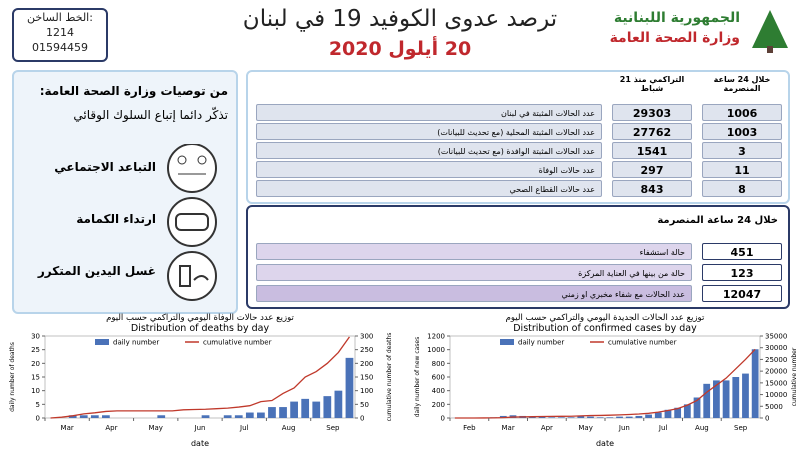 Image resolution: width=800 pixels, height=450 pixels. What do you see at coordinates (742, 251) in the screenshot?
I see `hospital-value: 451` at bounding box center [742, 251].